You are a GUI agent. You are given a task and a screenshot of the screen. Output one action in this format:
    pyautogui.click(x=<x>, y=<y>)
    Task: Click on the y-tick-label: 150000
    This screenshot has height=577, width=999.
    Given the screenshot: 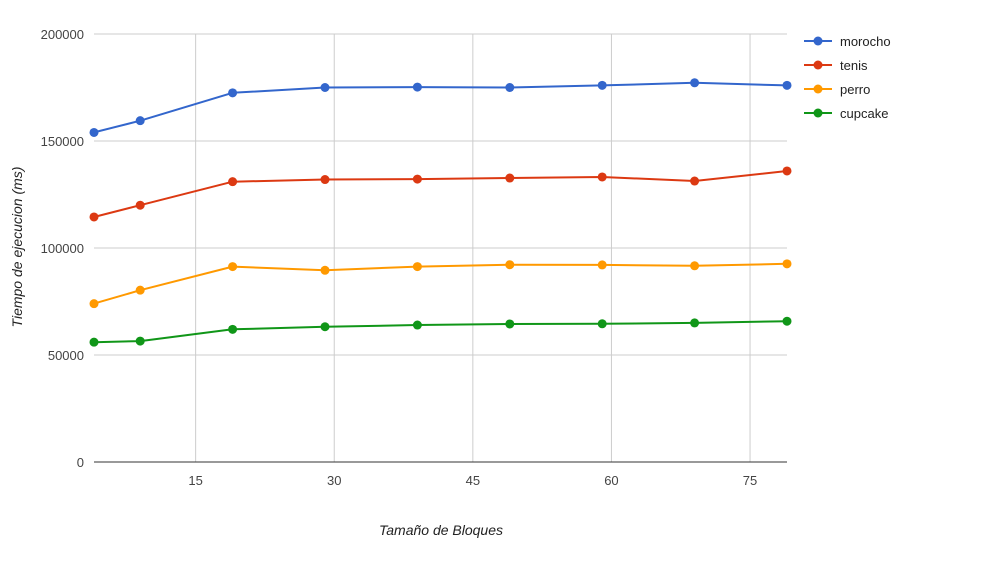 What is the action you would take?
    pyautogui.click(x=62, y=141)
    